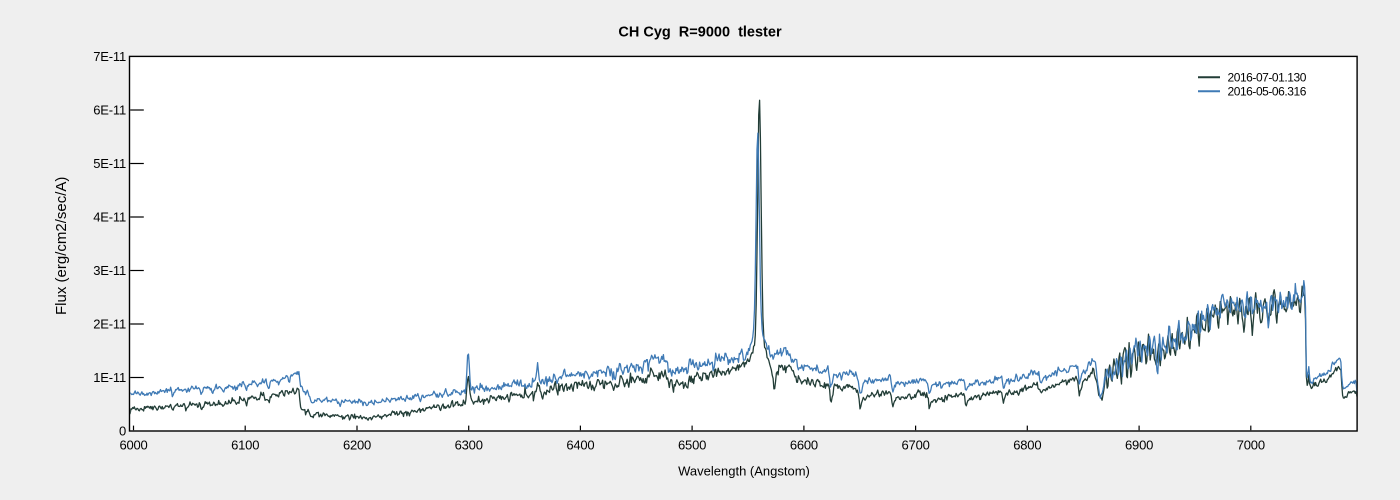  I want to click on svg-text: 1E-11, so click(109, 377).